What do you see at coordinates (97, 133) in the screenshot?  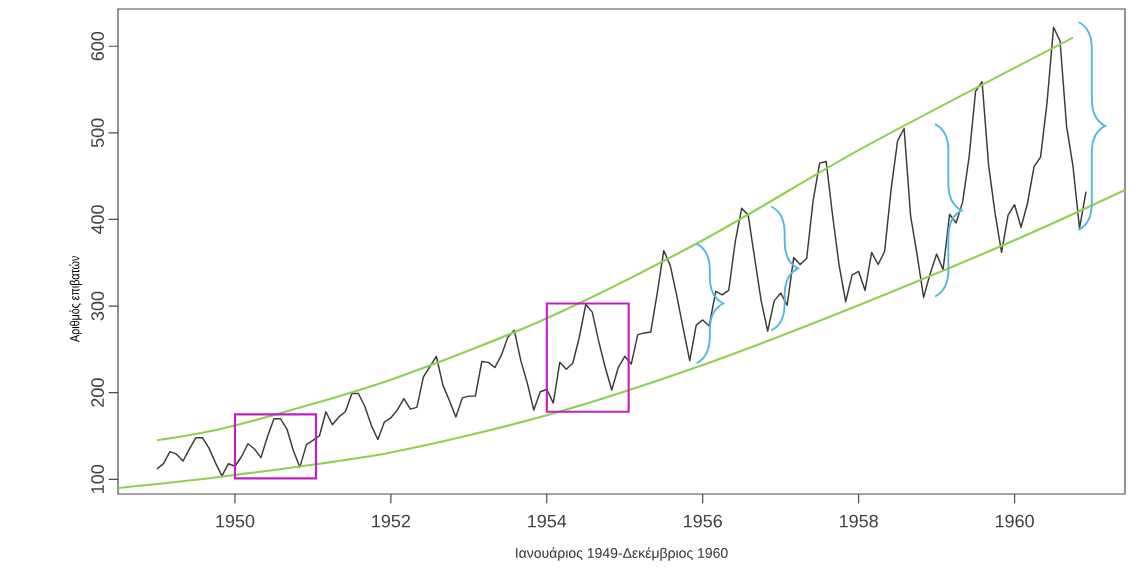 I see `y-tick-label: 500` at bounding box center [97, 133].